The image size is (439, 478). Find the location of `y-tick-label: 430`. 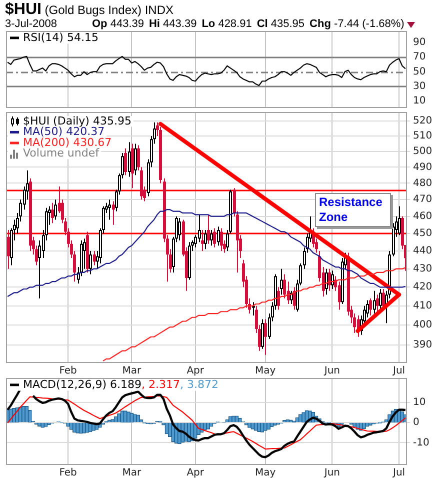

y-tick-label: 430 is located at coordinates (422, 268).